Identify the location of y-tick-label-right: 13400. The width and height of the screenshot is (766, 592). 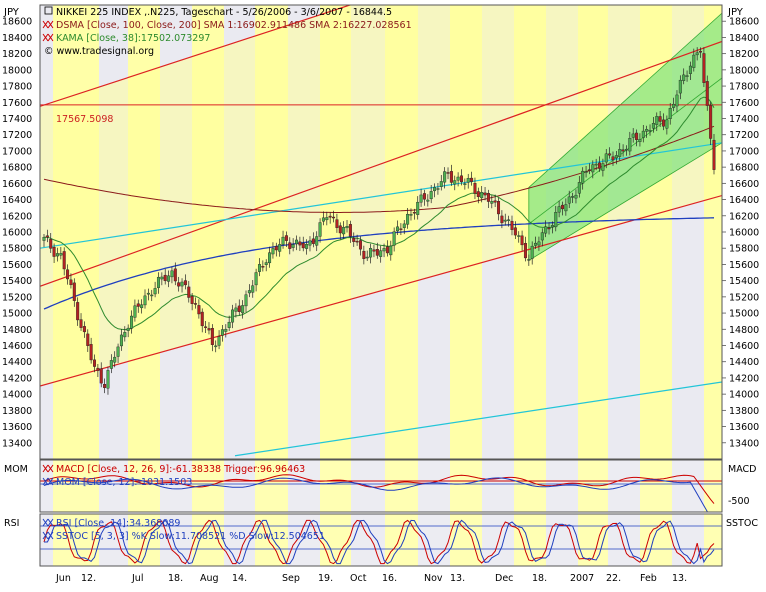
(744, 443).